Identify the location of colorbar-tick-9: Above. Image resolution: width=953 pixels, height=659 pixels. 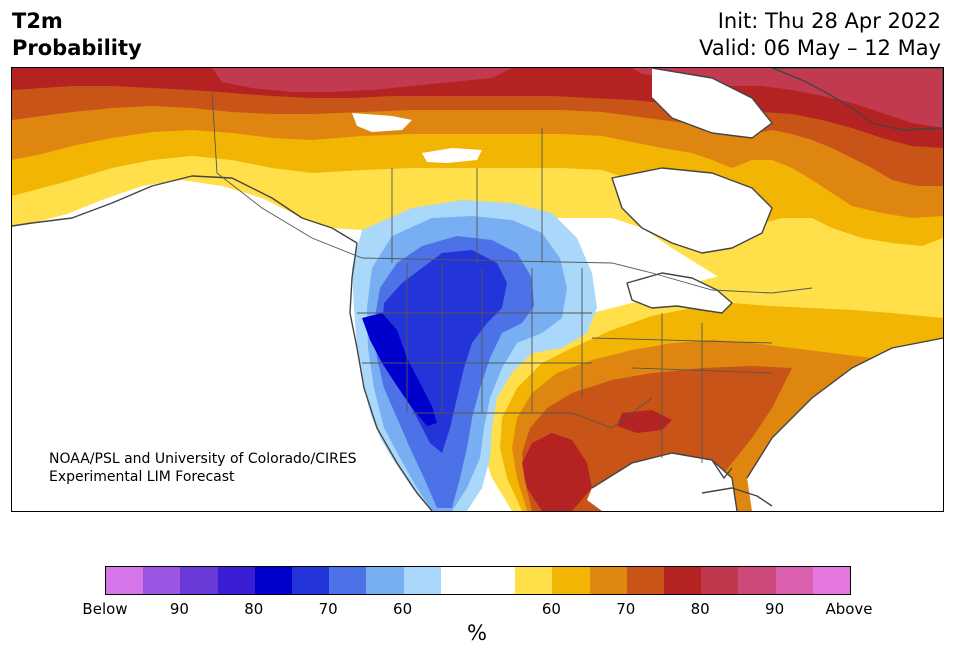
(849, 609).